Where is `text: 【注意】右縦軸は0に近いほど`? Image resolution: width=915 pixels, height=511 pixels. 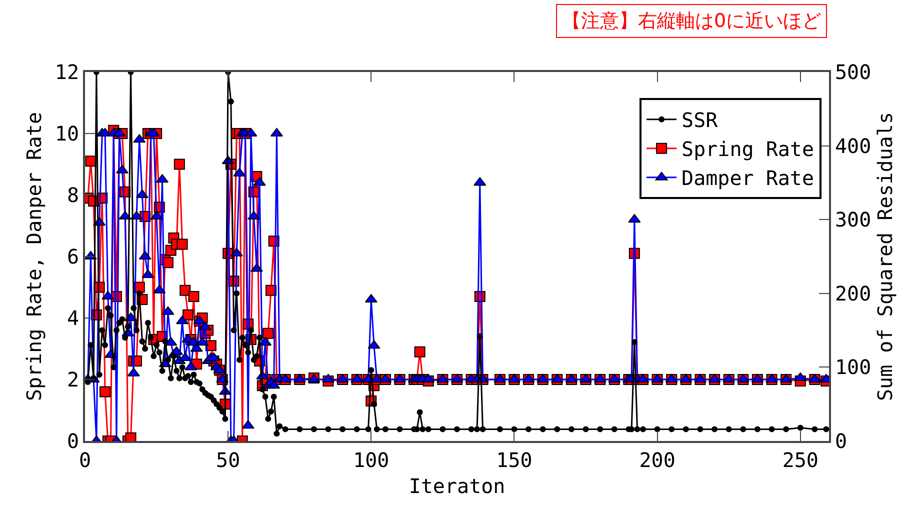
text: 【注意】右縦軸は0に近いほど is located at coordinates (692, 21).